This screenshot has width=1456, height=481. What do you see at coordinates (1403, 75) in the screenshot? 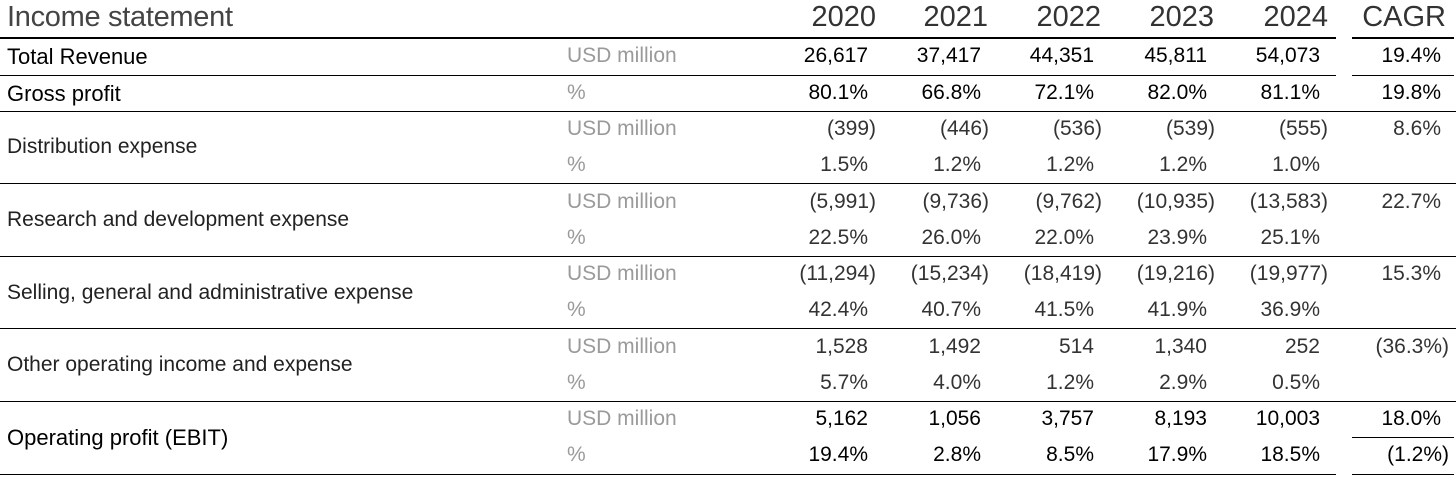
I see `row-divider-cagr` at bounding box center [1403, 75].